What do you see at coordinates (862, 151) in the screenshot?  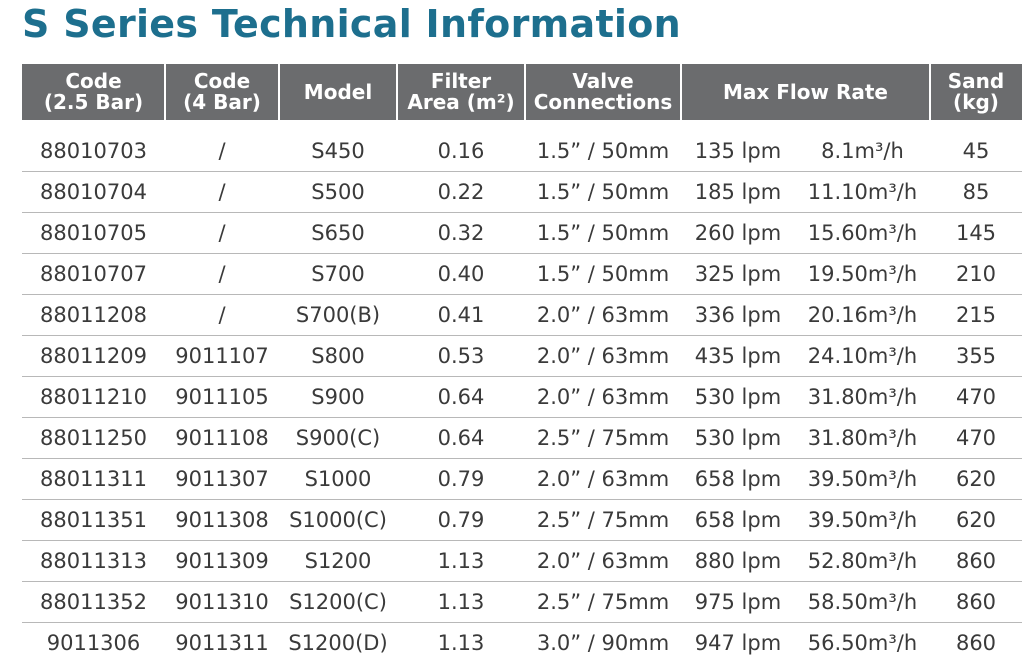 I see `table-cell: 8.1m³/h` at bounding box center [862, 151].